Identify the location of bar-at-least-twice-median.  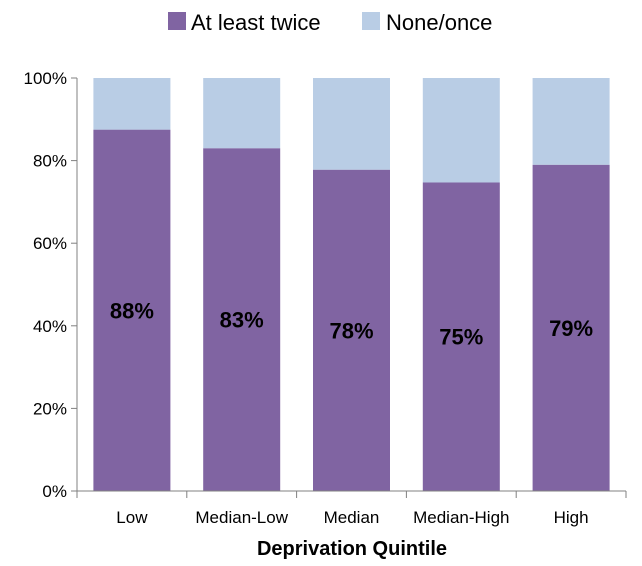
(351, 330).